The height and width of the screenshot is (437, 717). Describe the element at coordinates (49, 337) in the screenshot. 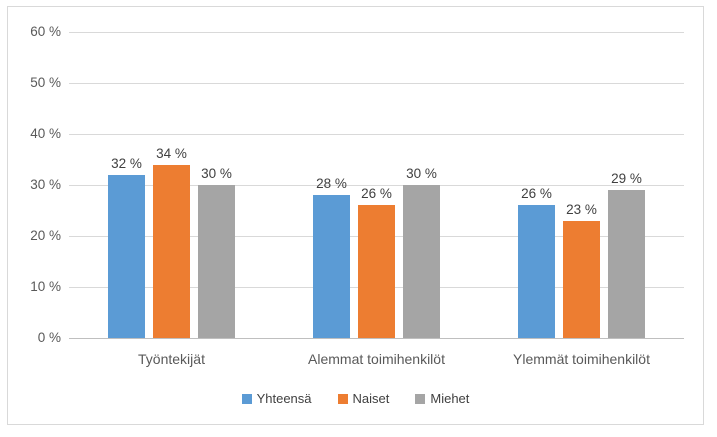

I see `y-tick-label: 0 %` at that location.